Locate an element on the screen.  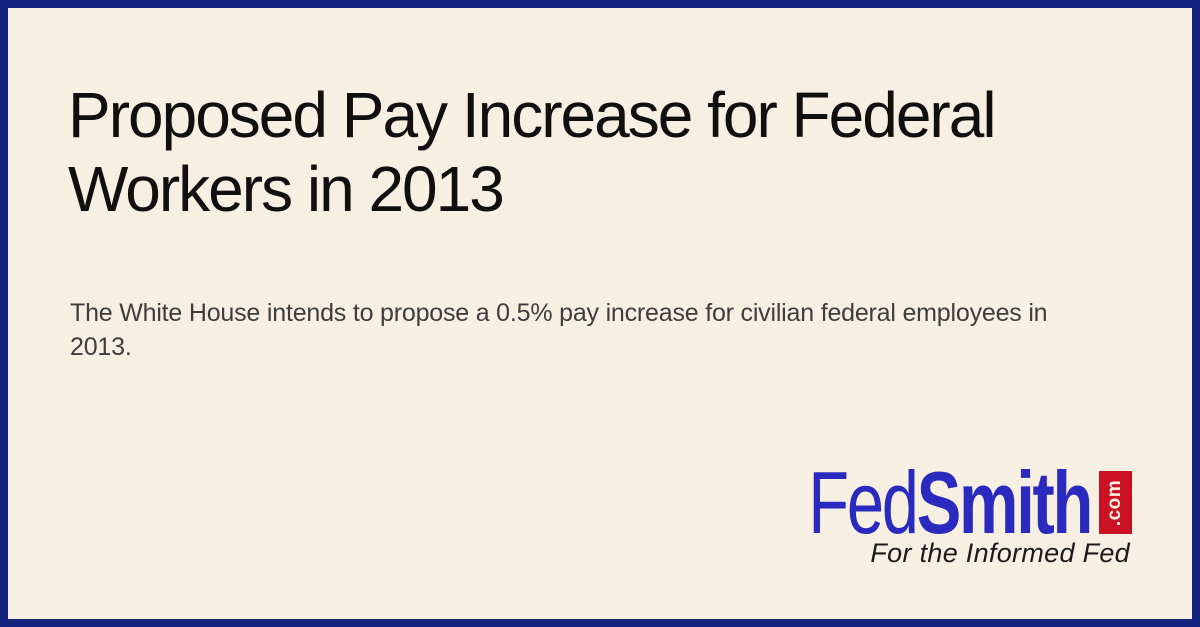
logo-dotcom-badge: .com is located at coordinates (1115, 502).